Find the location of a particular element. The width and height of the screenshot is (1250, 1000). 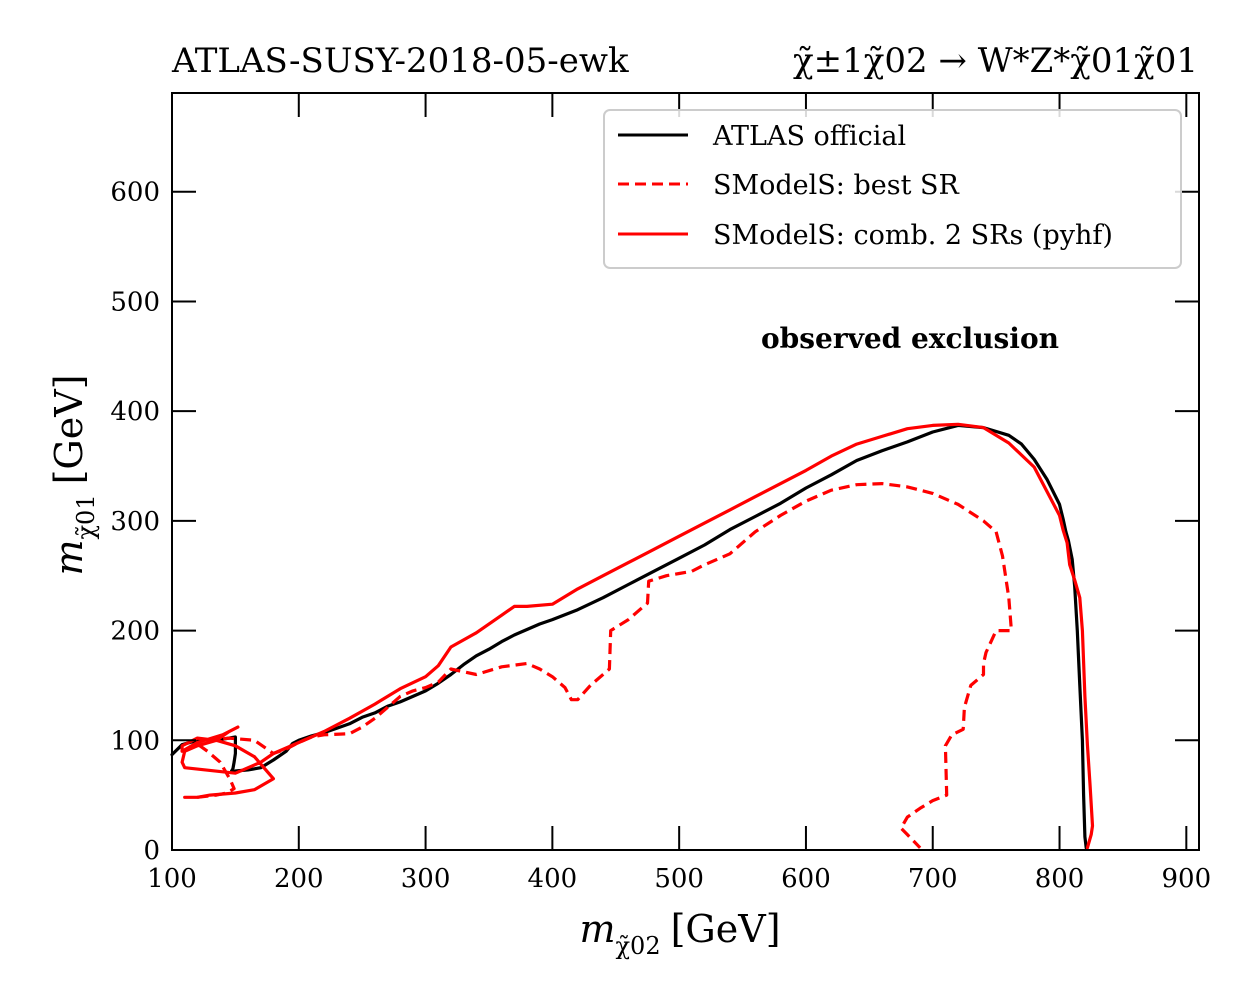

chart-title-right: χ̃±1χ̃02 → W*Z*χ̃01χ̃01 is located at coordinates (995, 61).